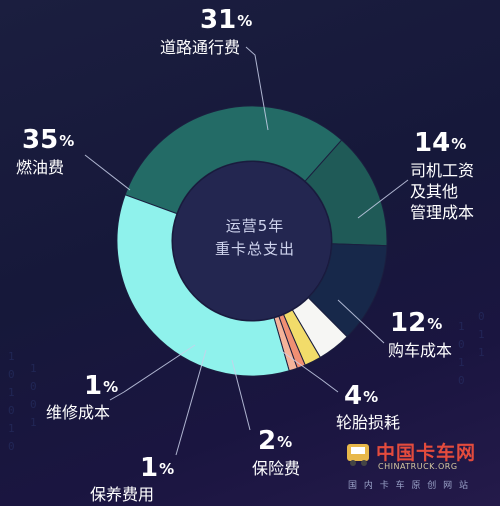  I want to click on watermark: 中国卡车网 CHINATRUCK.ORG 国 内 卡 车 原 创 网 站, so click(419, 467).